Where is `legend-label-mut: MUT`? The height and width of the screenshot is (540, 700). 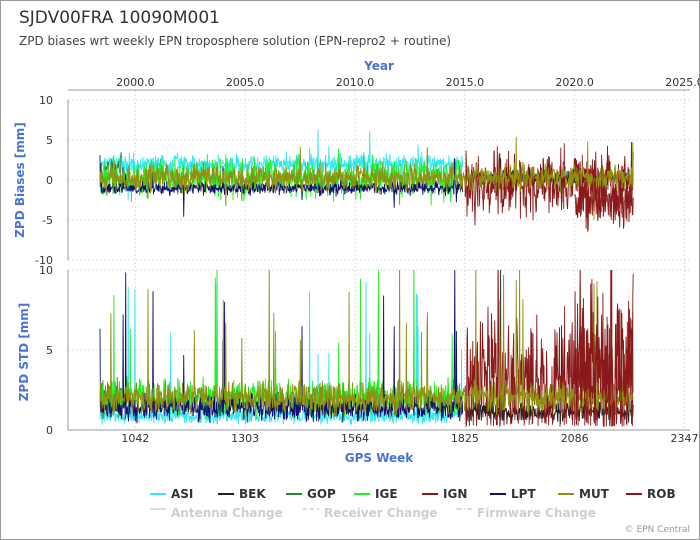 legend-label-mut: MUT is located at coordinates (594, 494).